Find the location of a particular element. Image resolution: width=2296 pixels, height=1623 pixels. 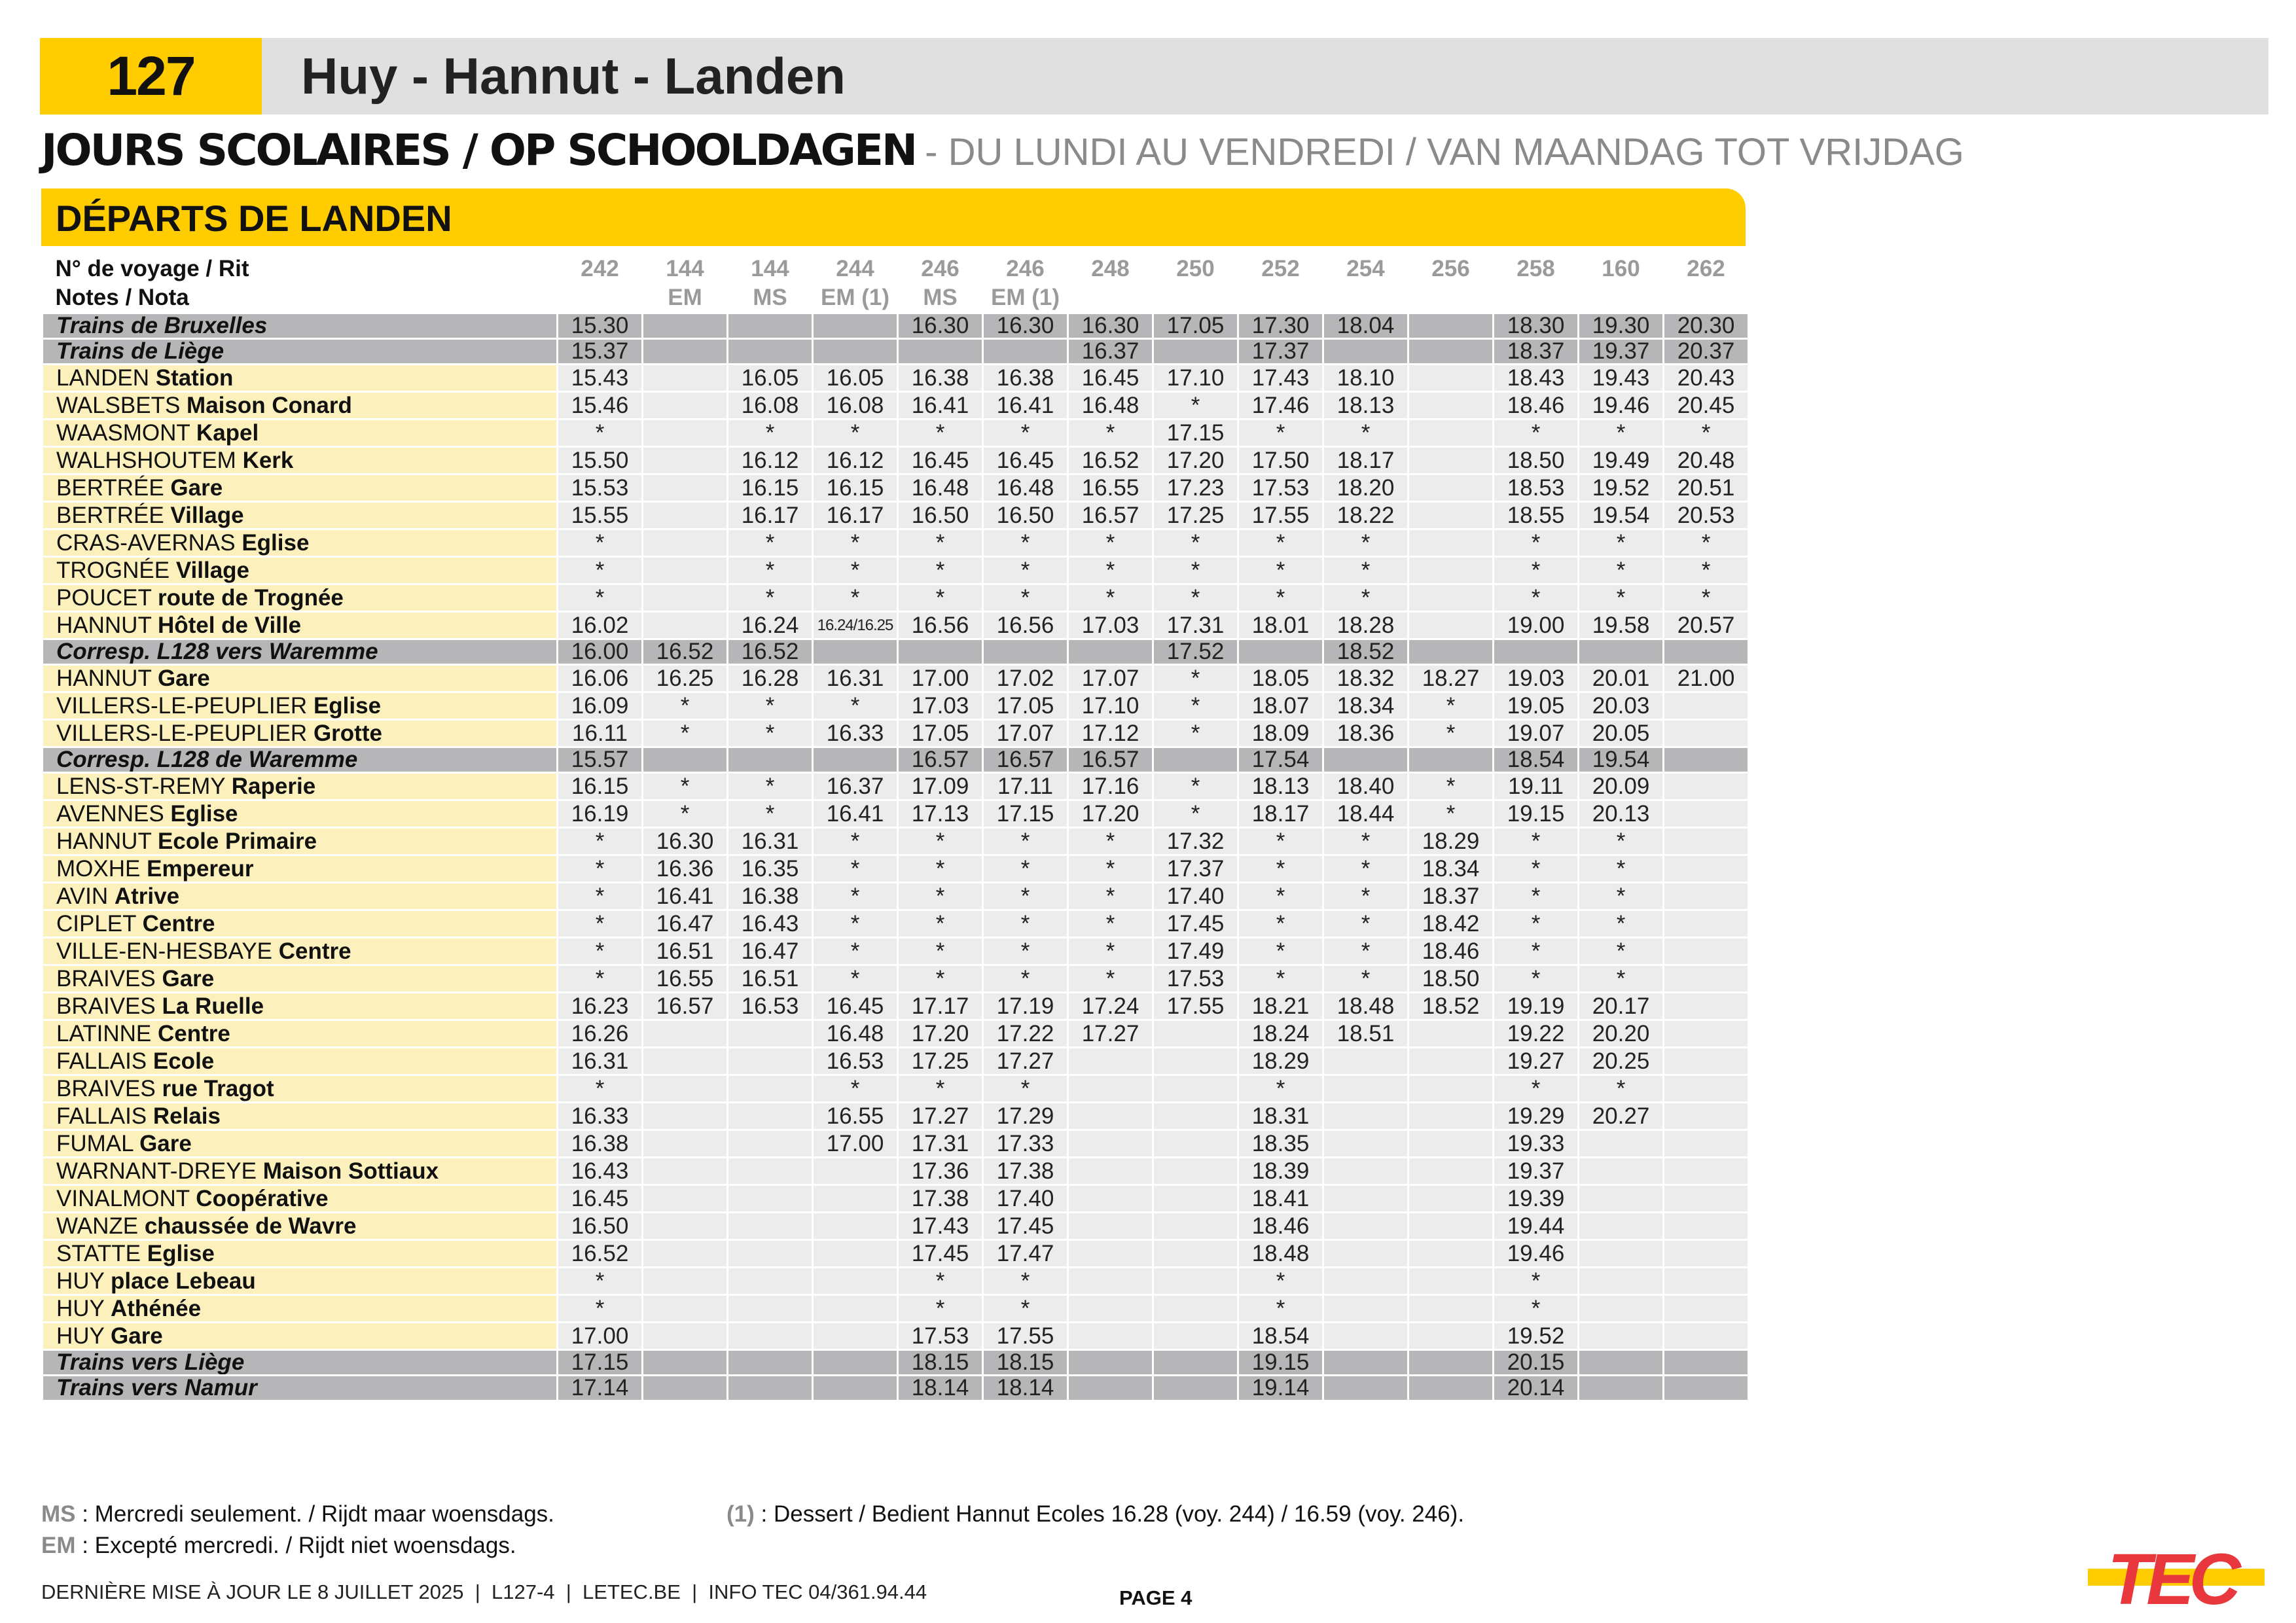

time-cell: 21.00 is located at coordinates (1705, 679).